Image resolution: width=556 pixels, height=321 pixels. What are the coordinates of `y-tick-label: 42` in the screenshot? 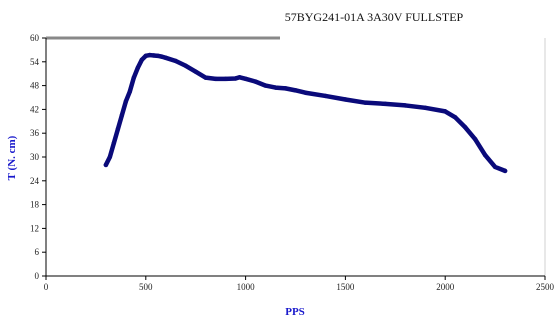 It's located at (34, 109).